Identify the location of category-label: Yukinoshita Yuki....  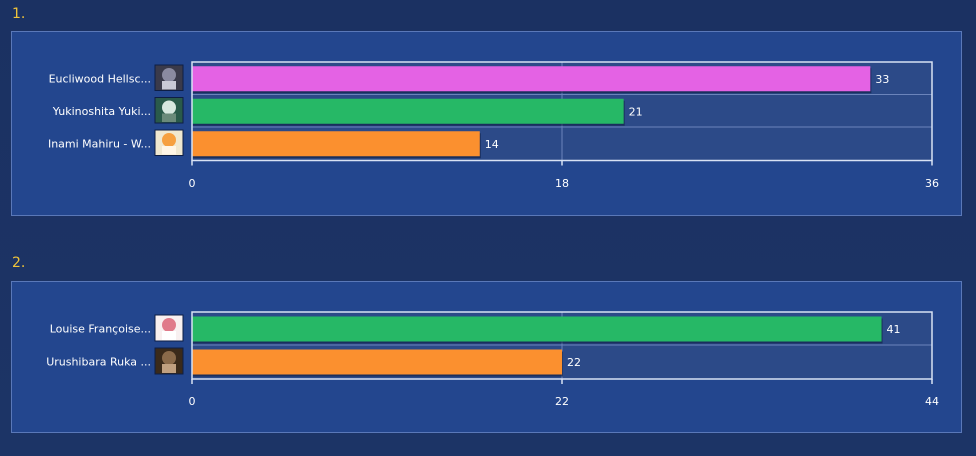
(101, 111).